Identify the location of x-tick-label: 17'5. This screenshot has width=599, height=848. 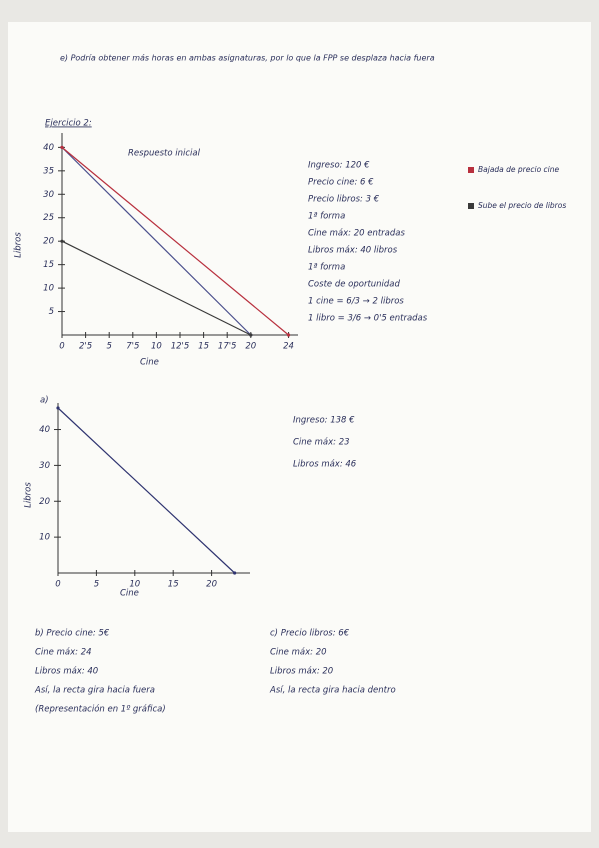
(227, 347).